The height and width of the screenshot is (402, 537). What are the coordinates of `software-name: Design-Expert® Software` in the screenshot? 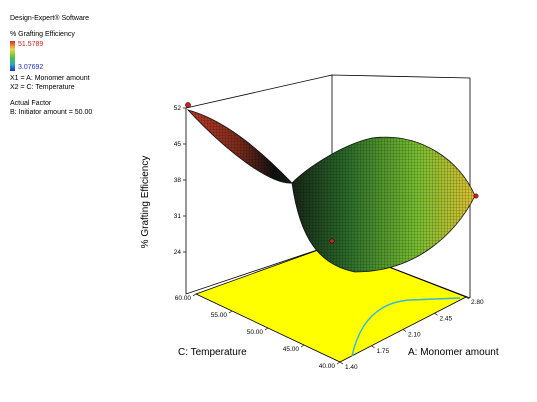 It's located at (50, 18).